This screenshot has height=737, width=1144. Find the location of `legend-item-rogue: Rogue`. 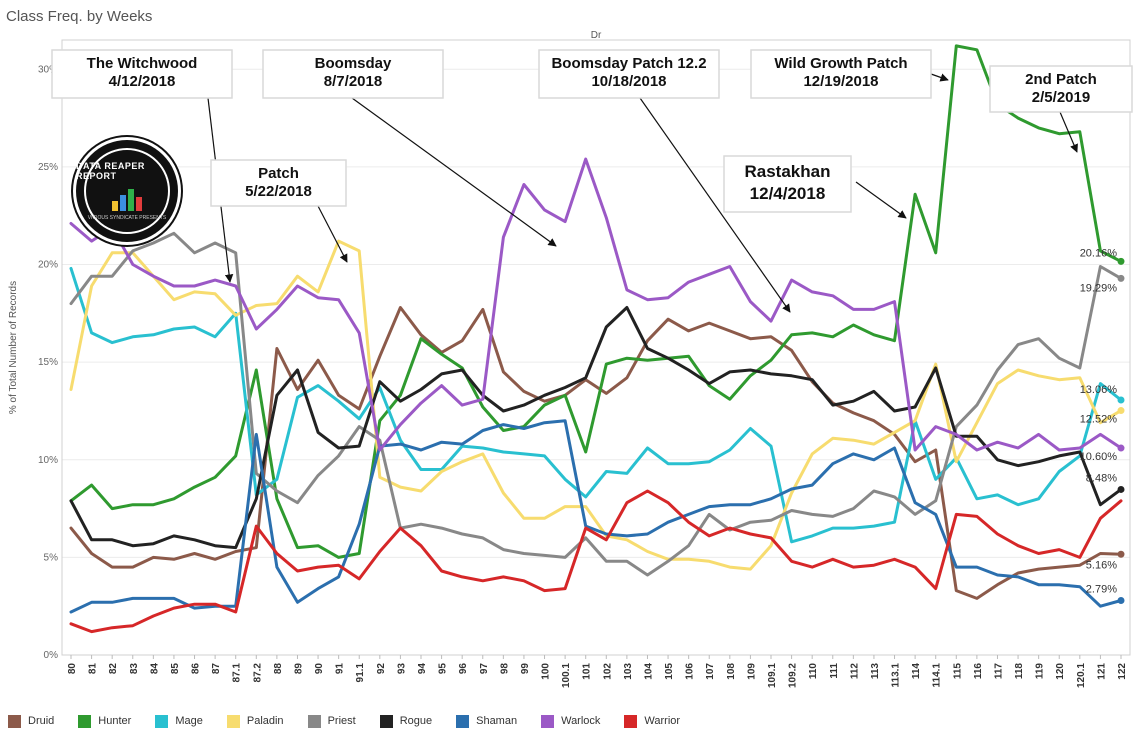

legend-item-rogue: Rogue is located at coordinates (406, 721).